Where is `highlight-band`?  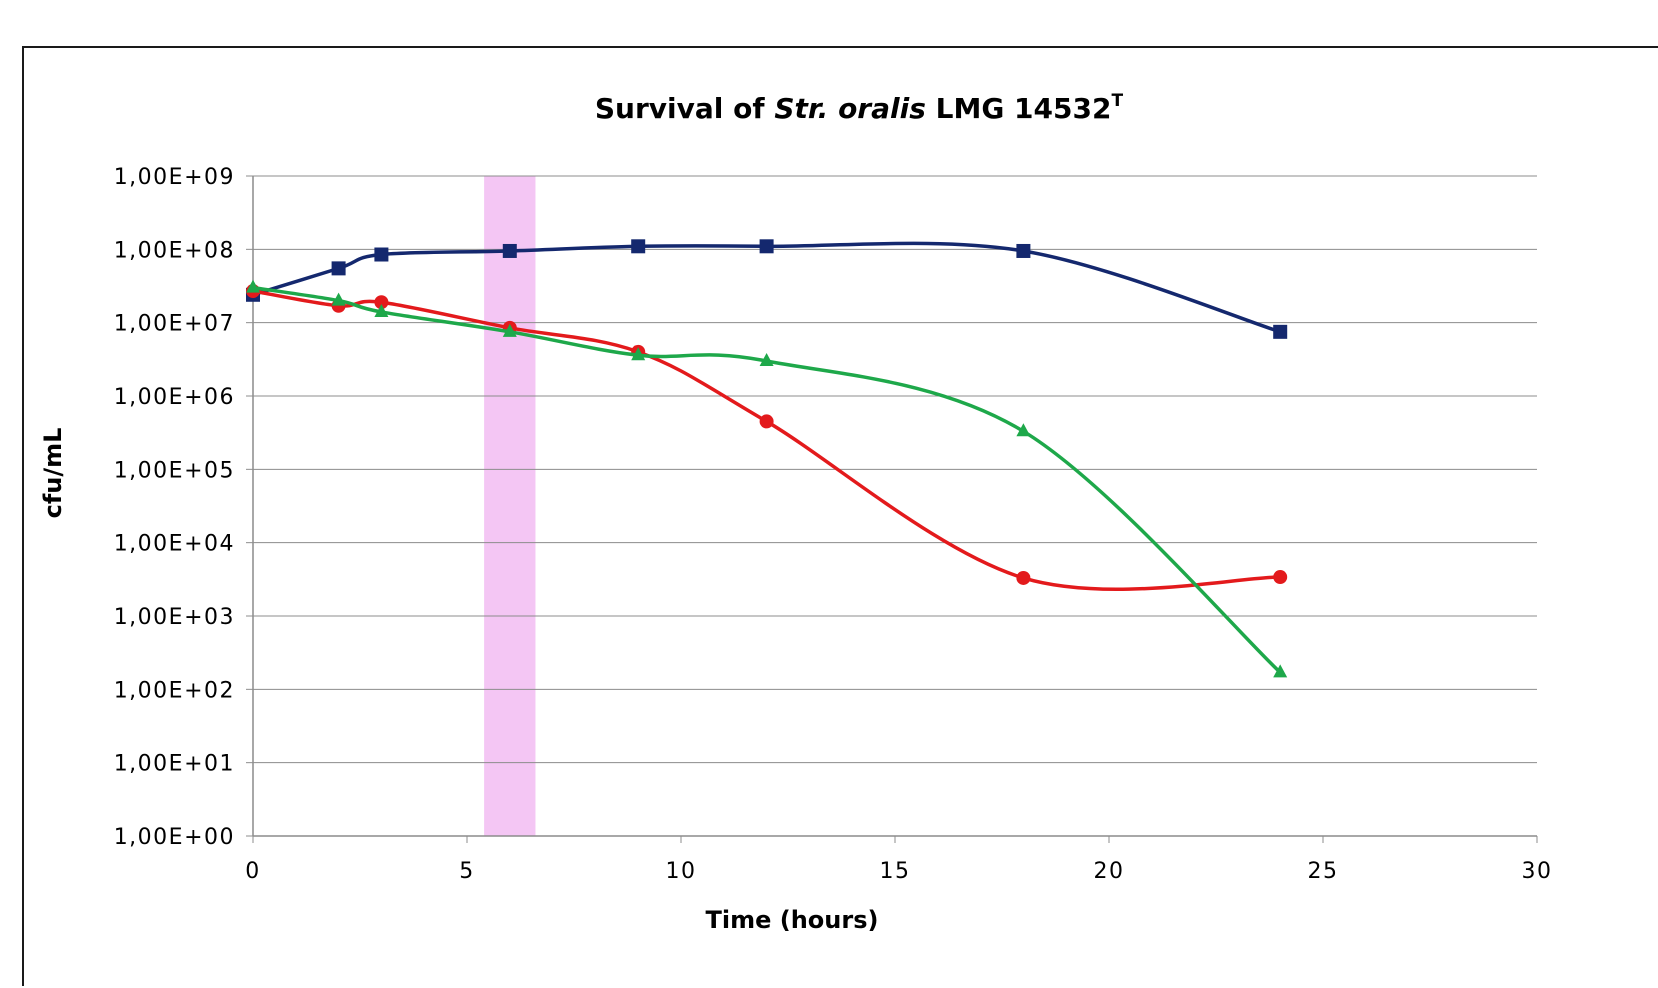 highlight-band is located at coordinates (510, 506).